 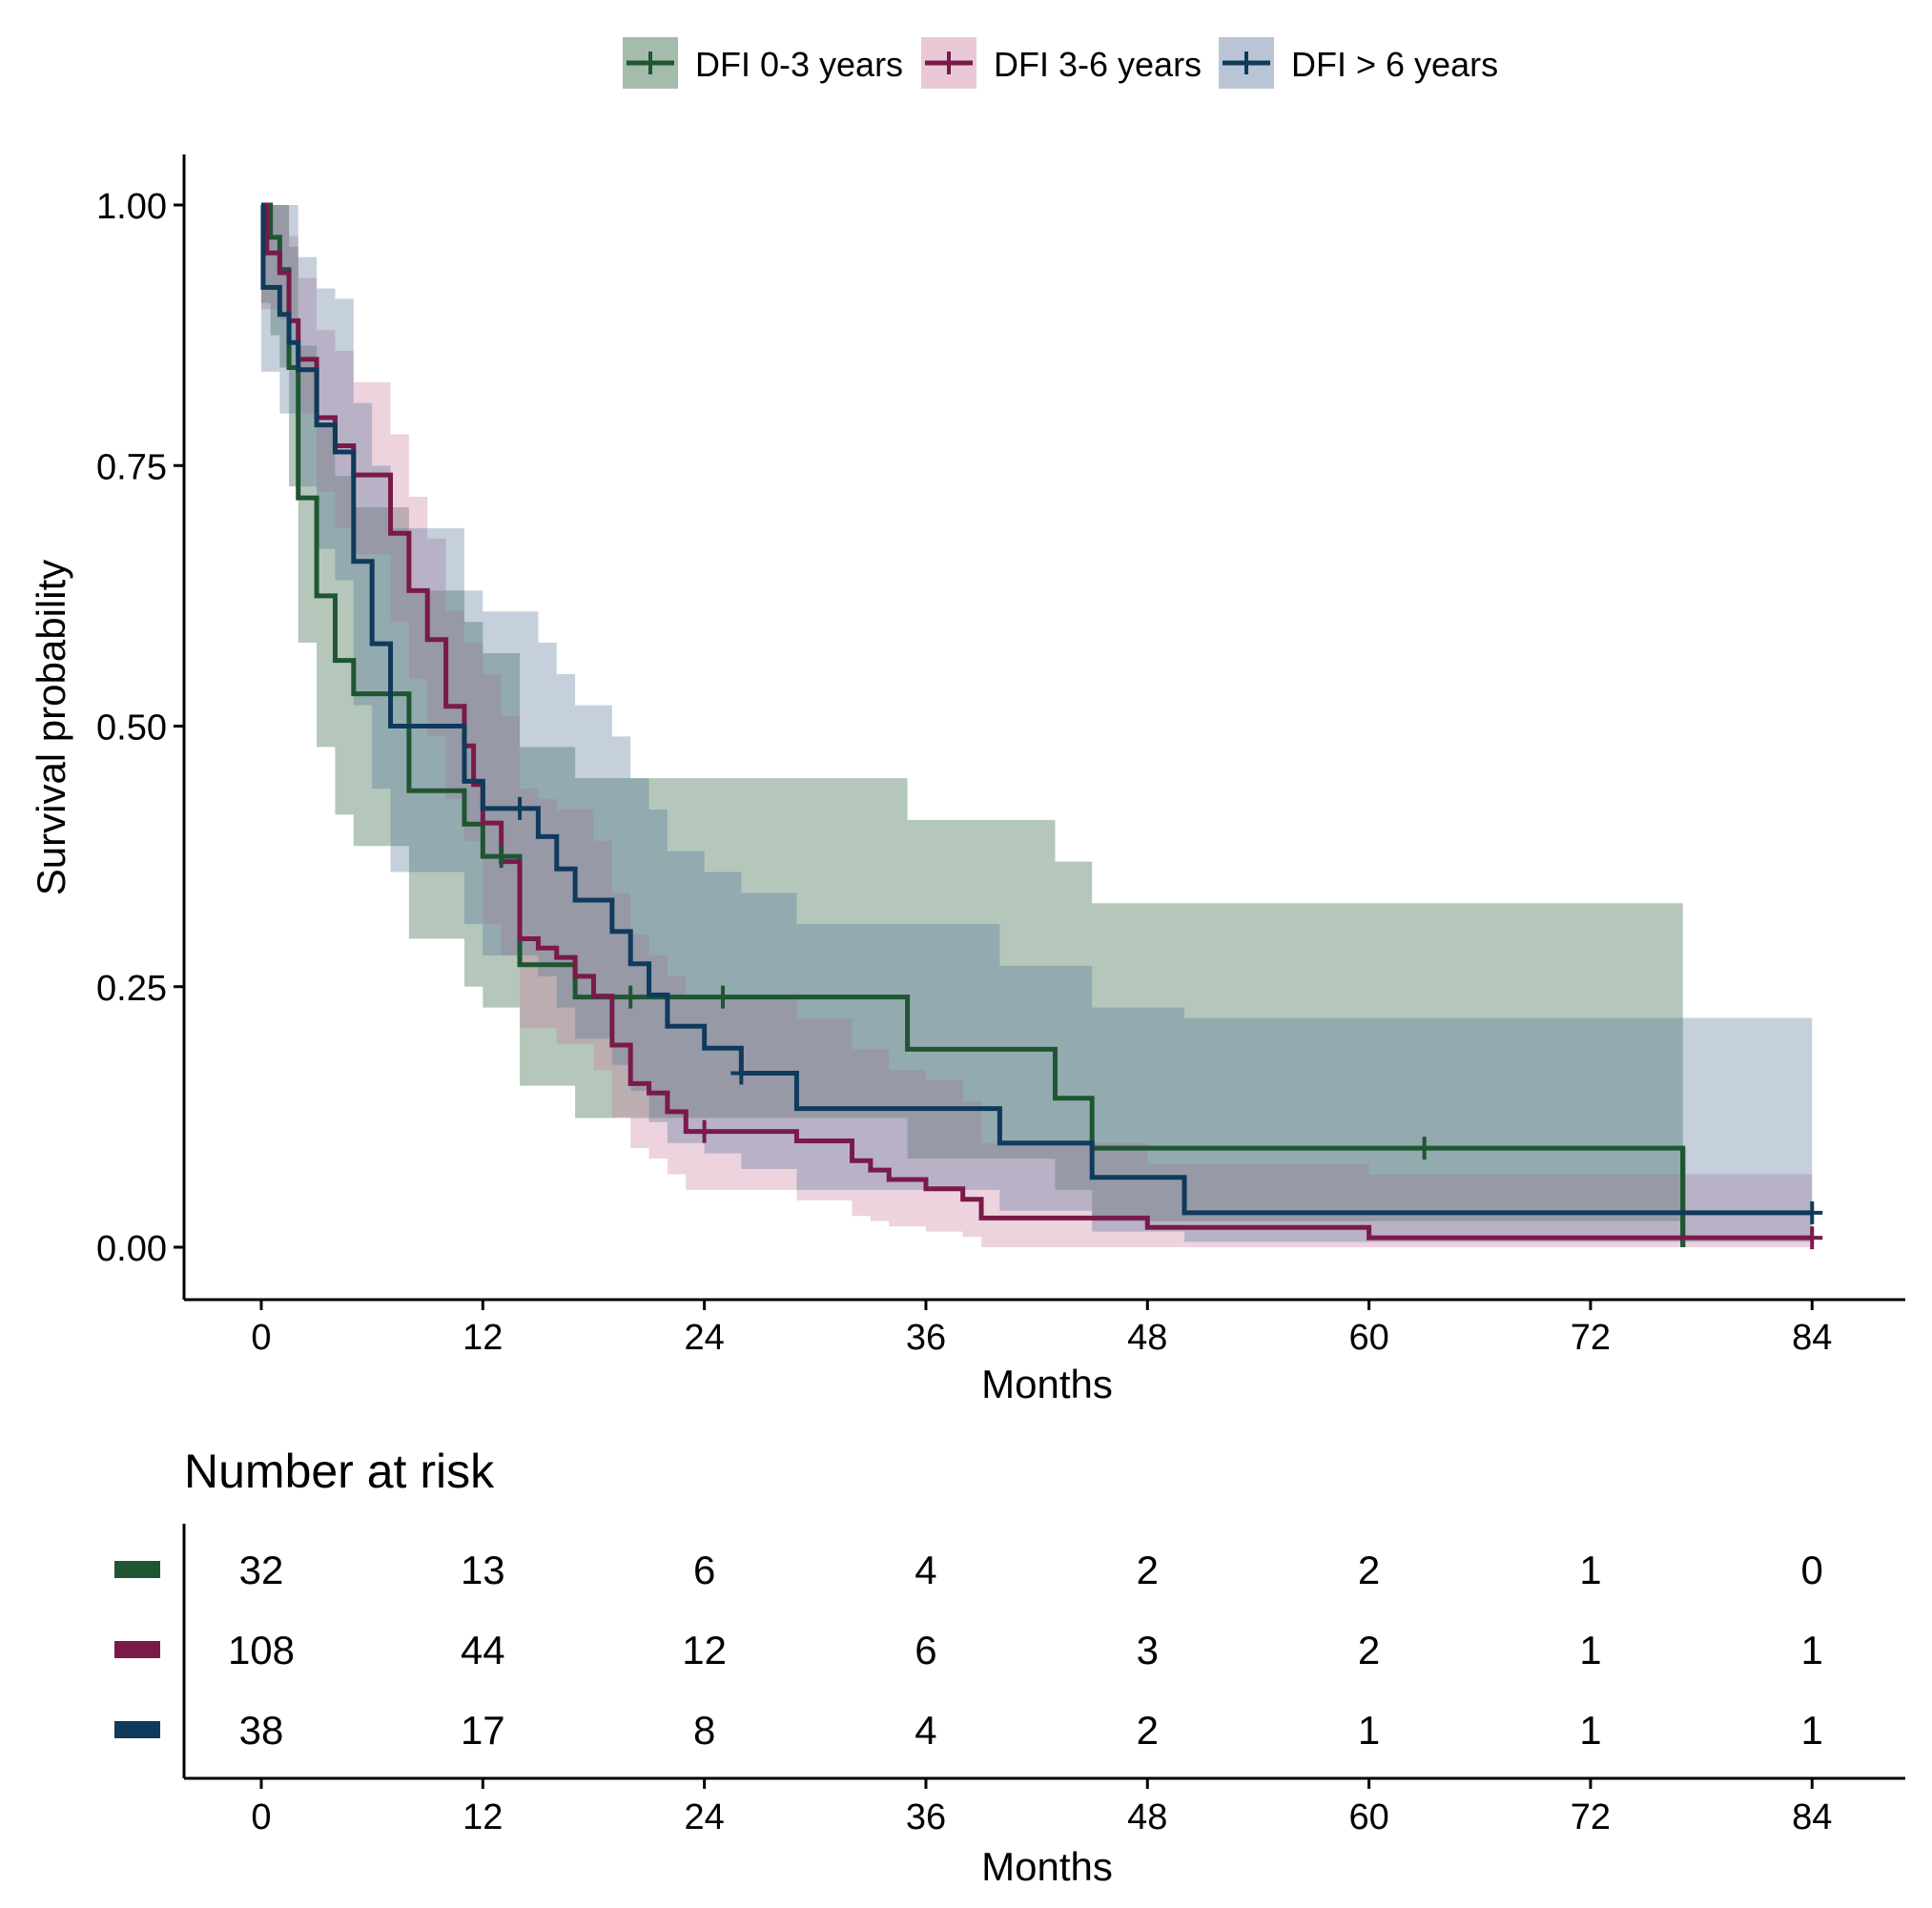 What do you see at coordinates (482, 1817) in the screenshot?
I see `risk-x-tick-label: 12` at bounding box center [482, 1817].